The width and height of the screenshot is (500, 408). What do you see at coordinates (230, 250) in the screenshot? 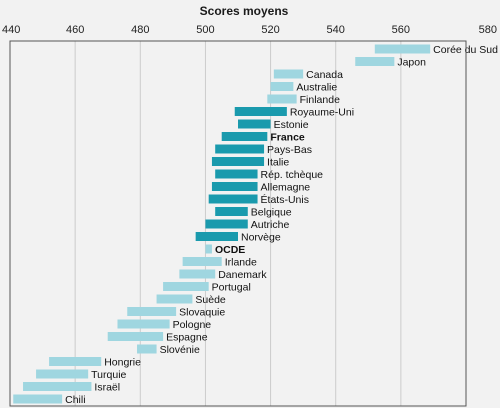
I see `category-label: OCDE` at bounding box center [230, 250].